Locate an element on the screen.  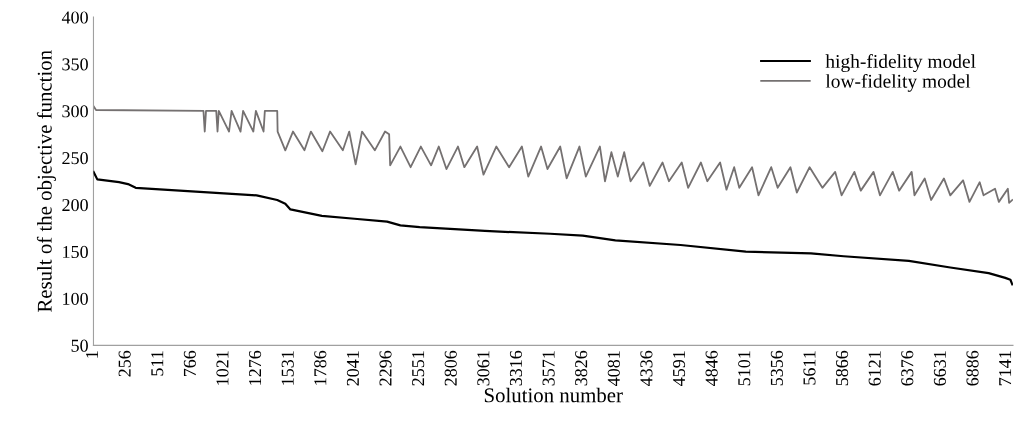
x-tick-label: 4591 is located at coordinates (679, 368).